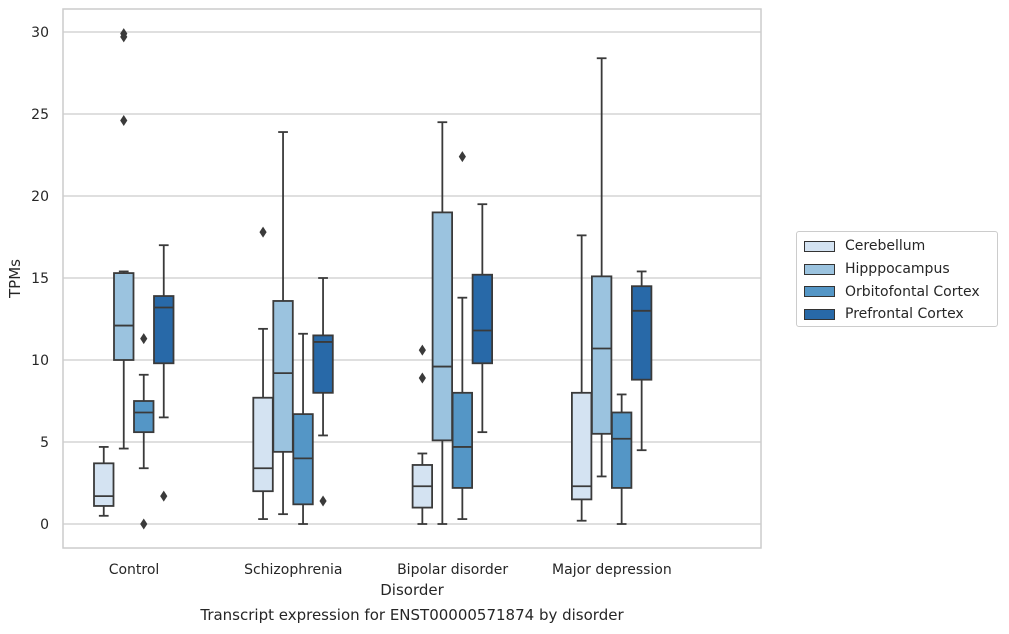 The width and height of the screenshot is (1009, 634). I want to click on x-tick-label: Control, so click(134, 570).